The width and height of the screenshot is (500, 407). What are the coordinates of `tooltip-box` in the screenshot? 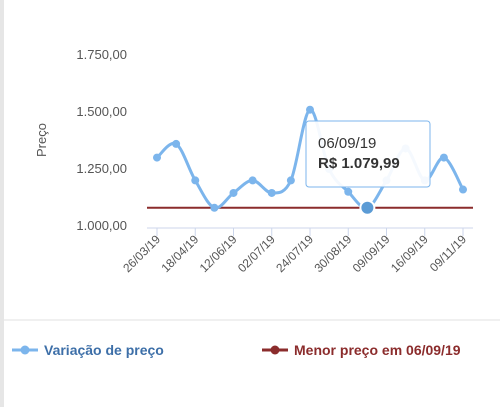 It's located at (368, 154).